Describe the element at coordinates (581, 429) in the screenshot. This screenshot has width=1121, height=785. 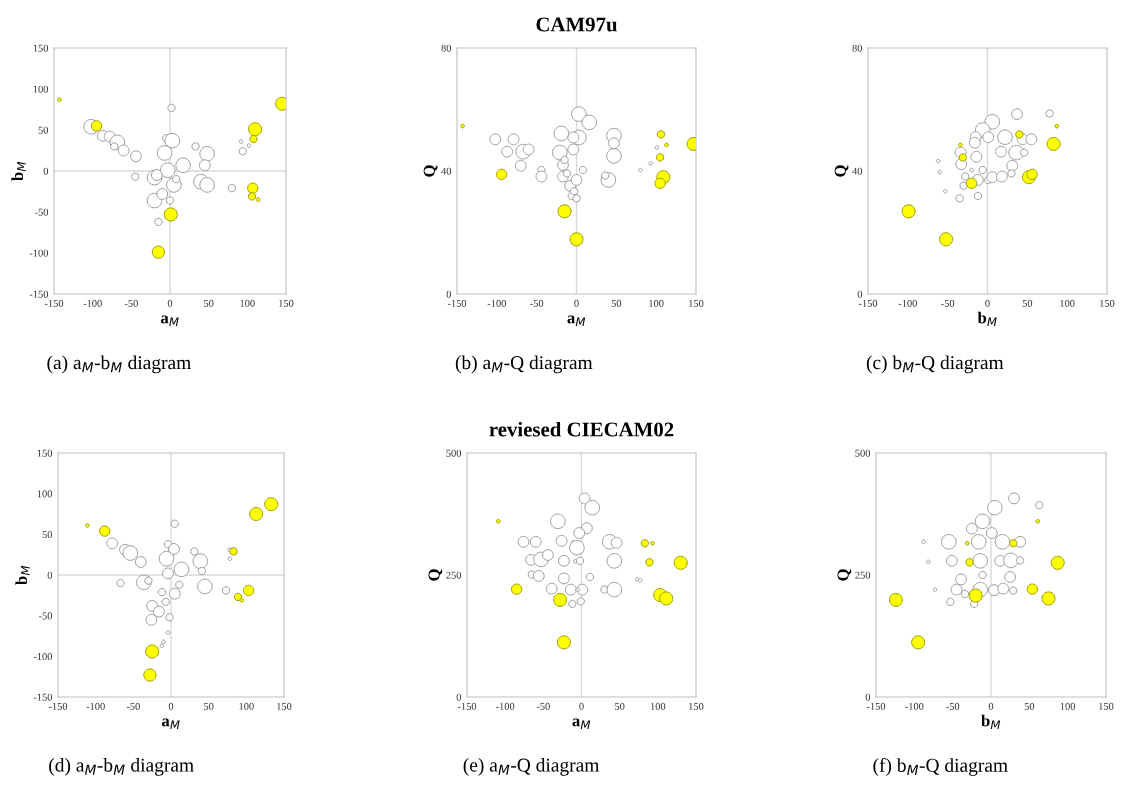
I see `chart-title: reviesed CIECAM02` at that location.